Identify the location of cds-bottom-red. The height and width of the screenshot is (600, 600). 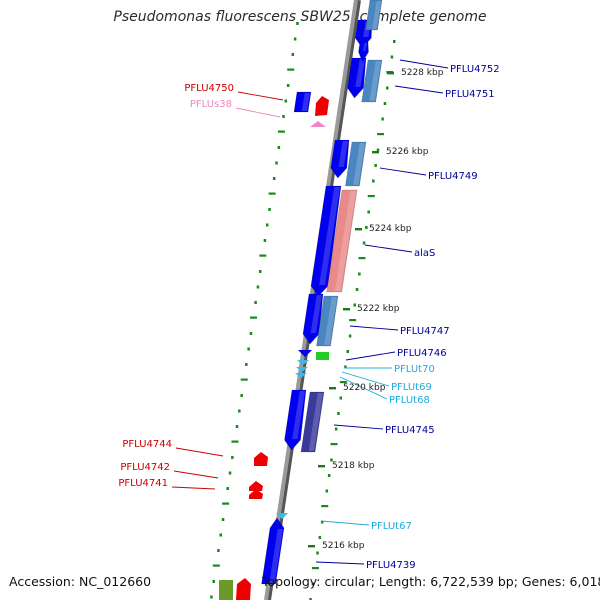
(243, 589).